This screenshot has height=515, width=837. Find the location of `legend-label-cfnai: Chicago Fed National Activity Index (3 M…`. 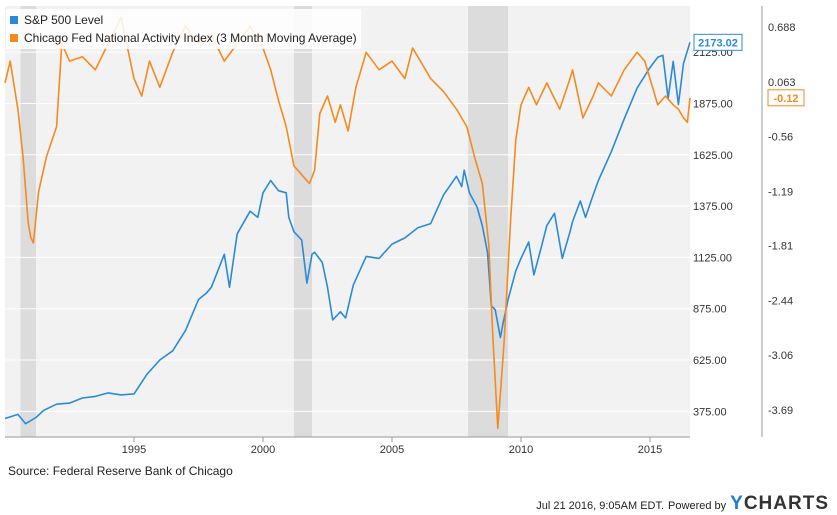

legend-label-cfnai: Chicago Fed National Activity Index (3 M… is located at coordinates (190, 38).